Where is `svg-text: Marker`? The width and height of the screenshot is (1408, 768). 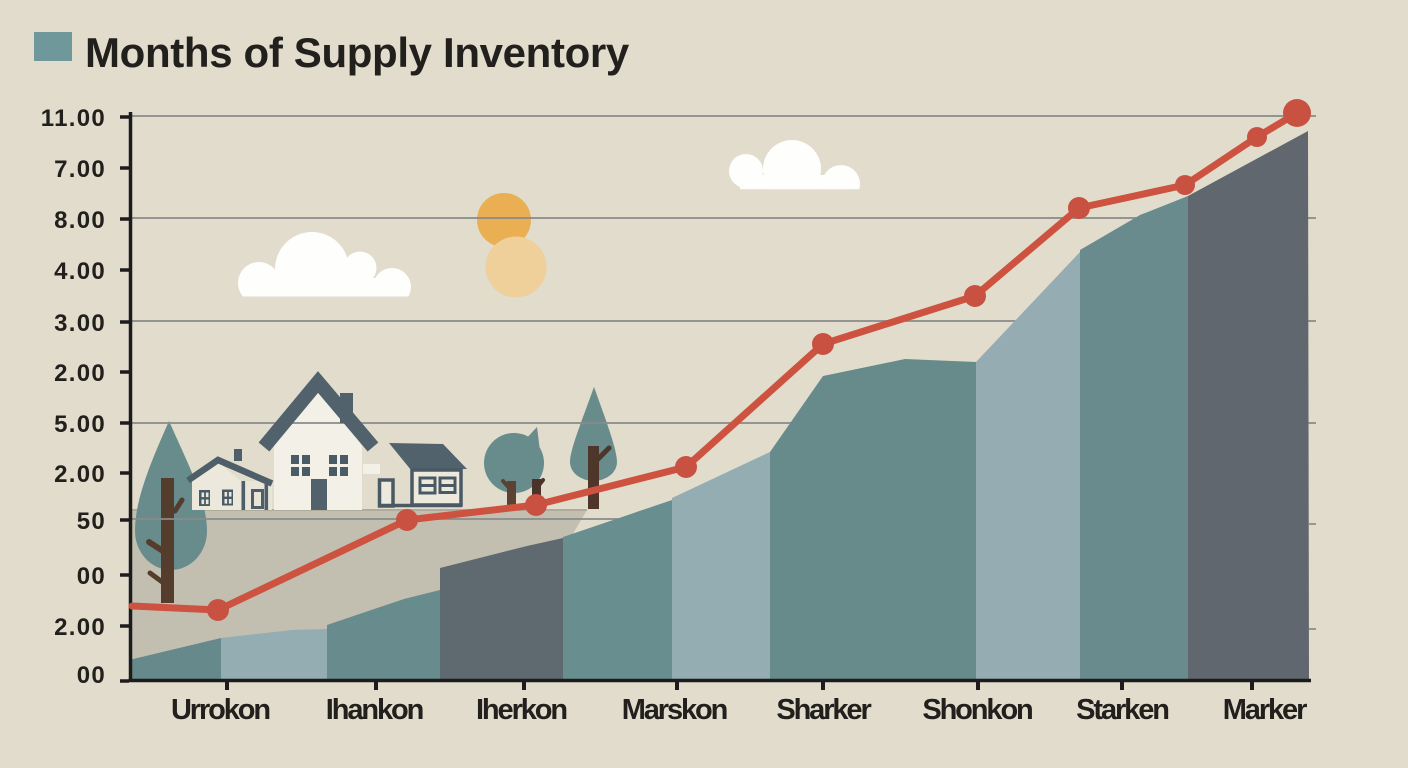
svg-text: Marker is located at coordinates (1265, 710).